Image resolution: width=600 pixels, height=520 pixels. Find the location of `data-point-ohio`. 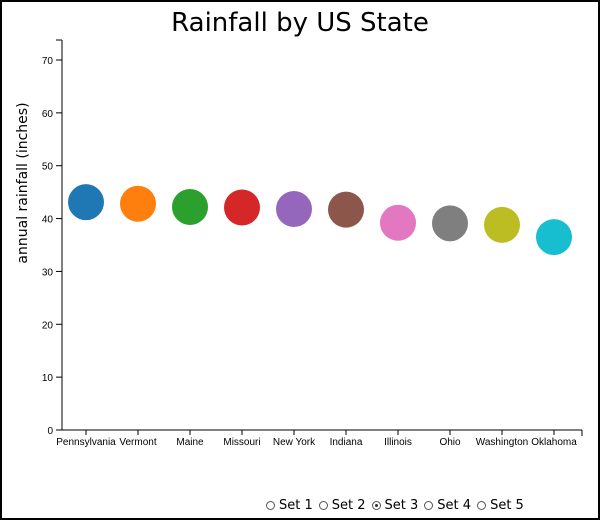

data-point-ohio is located at coordinates (450, 223).